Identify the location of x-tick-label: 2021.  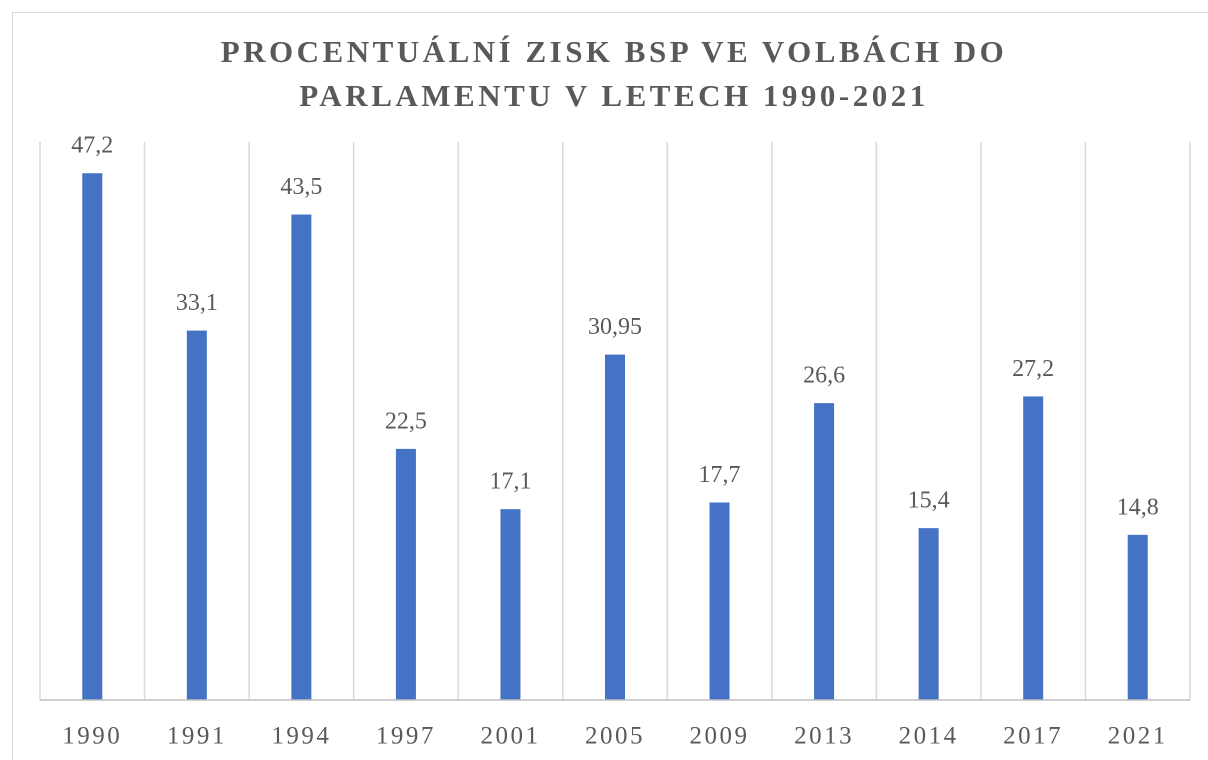
(1138, 736).